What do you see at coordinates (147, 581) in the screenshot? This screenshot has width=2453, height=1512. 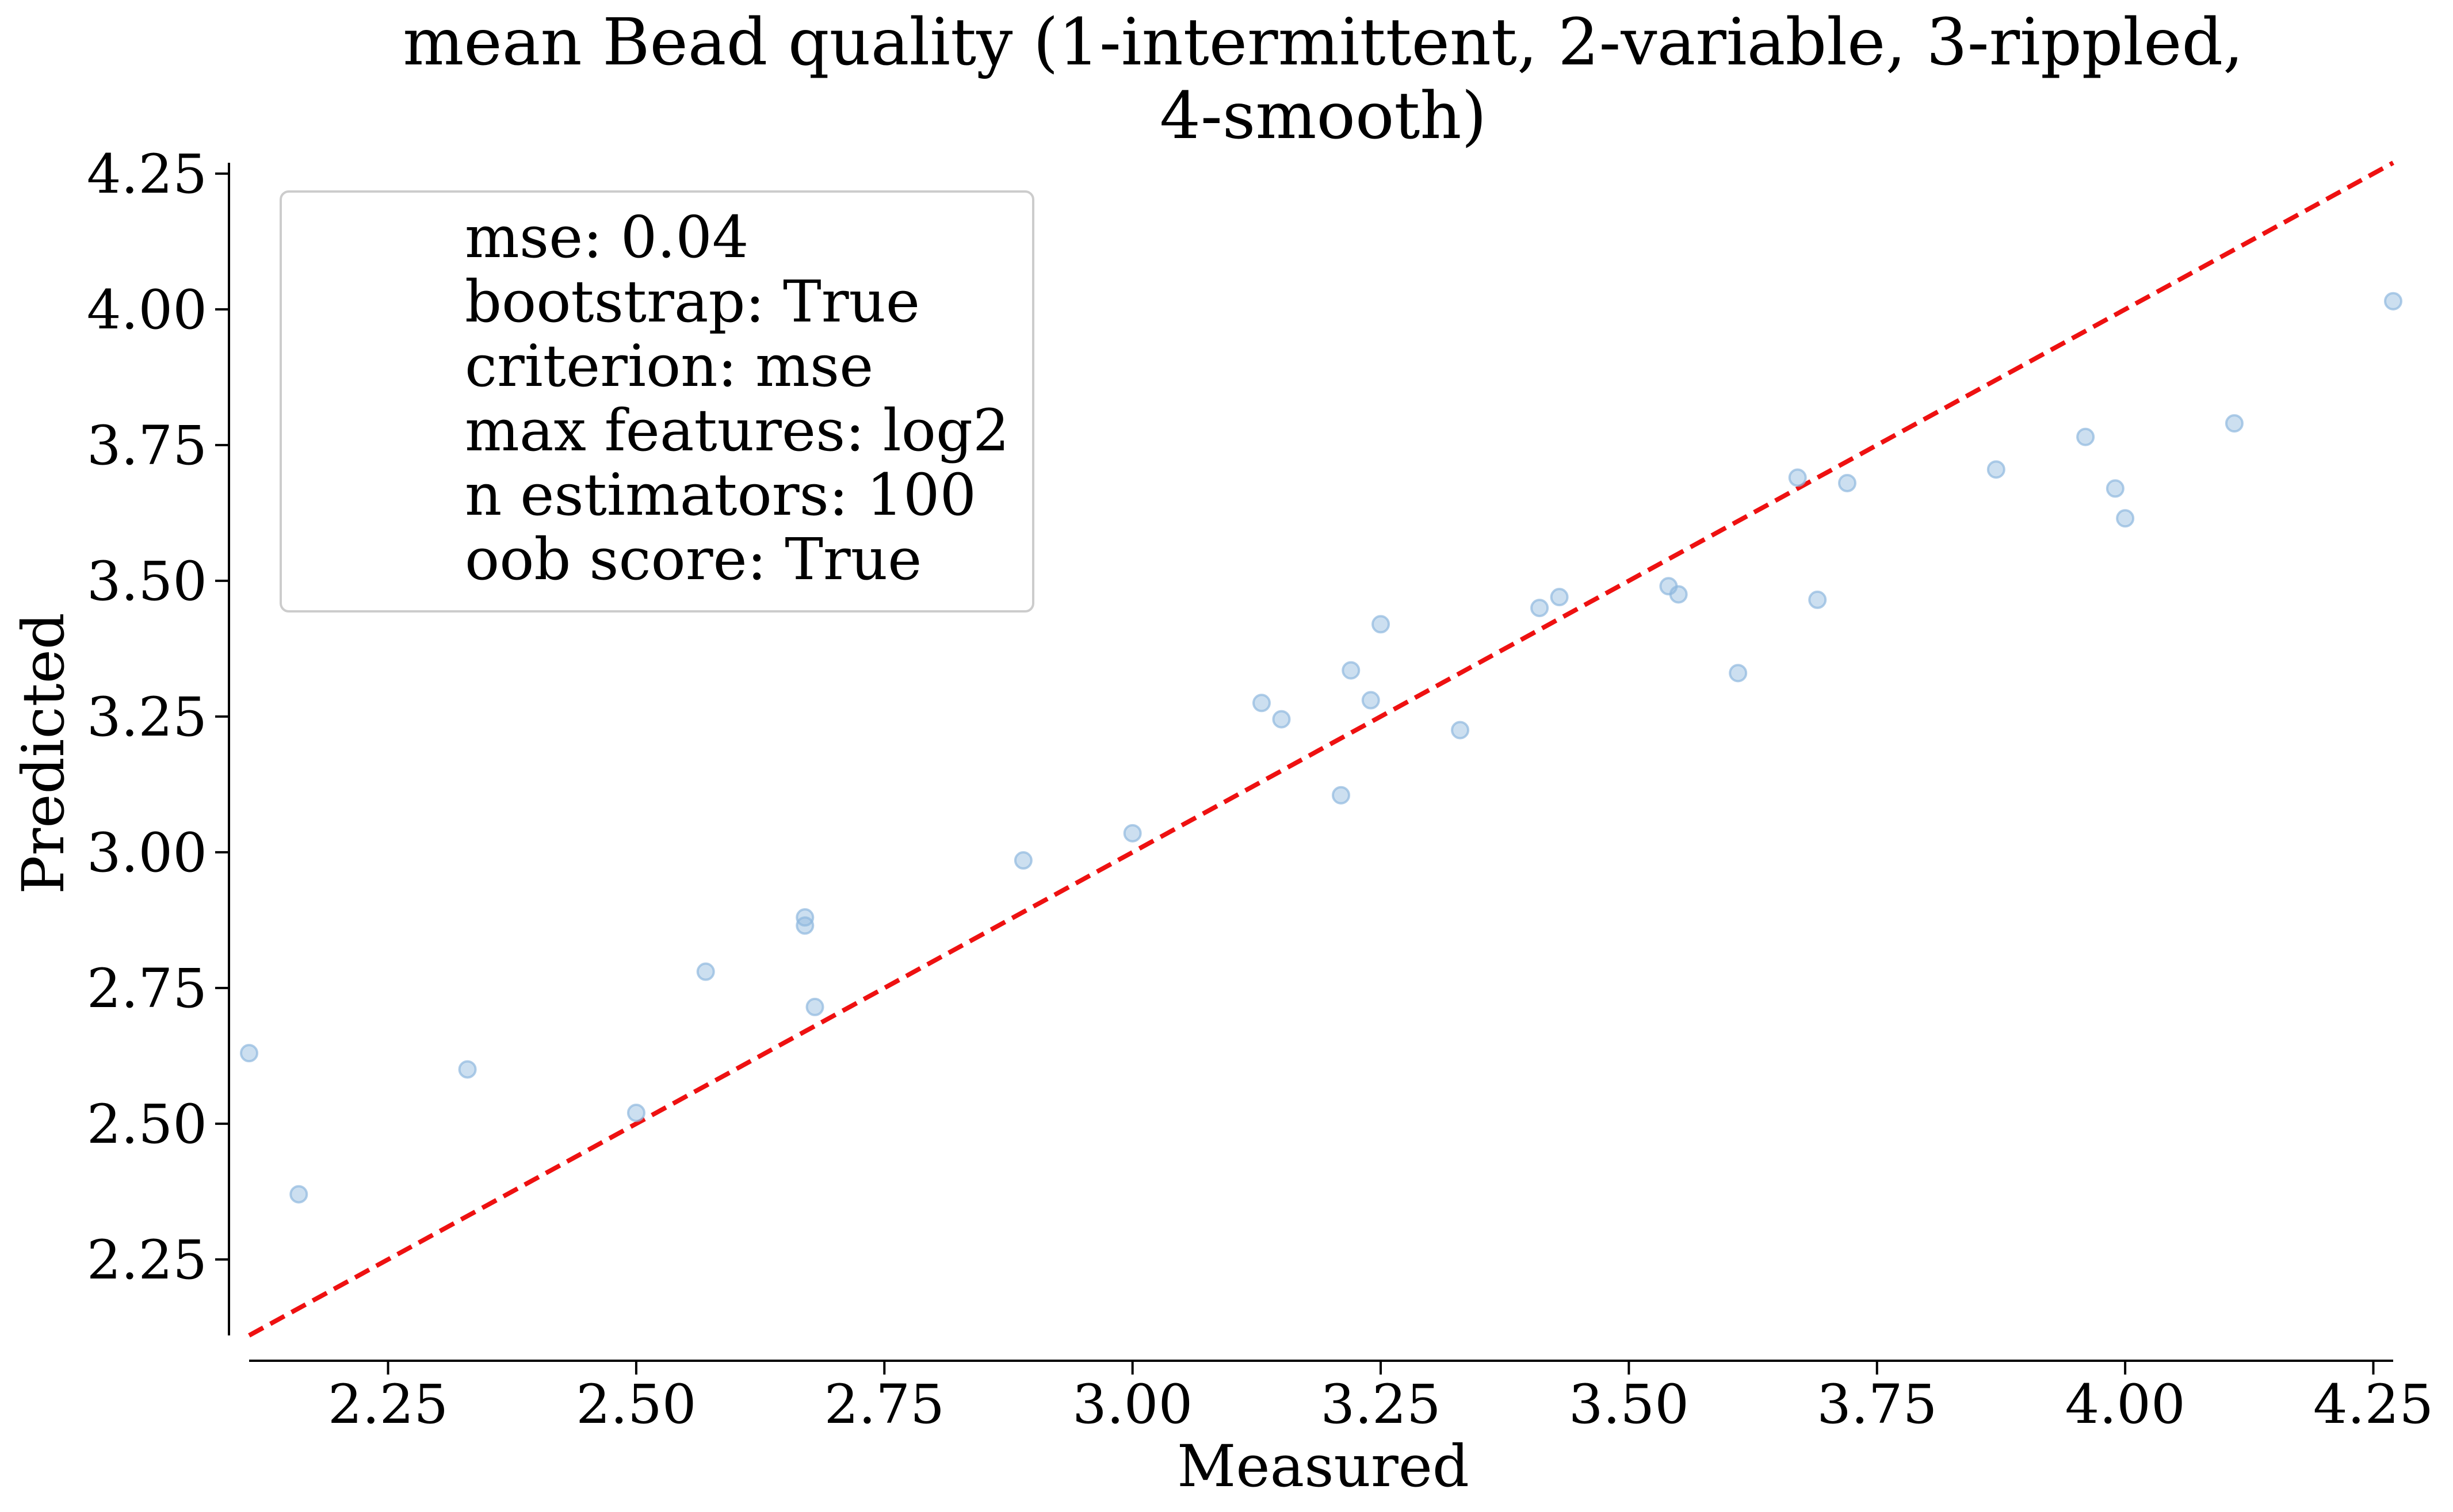 I see `y-tick-label: 3.50` at bounding box center [147, 581].